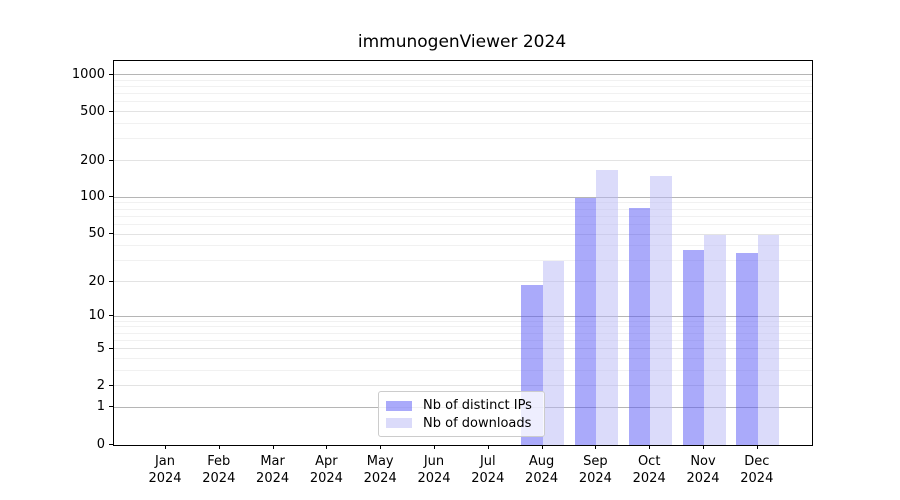 The height and width of the screenshot is (500, 900). What do you see at coordinates (88, 74) in the screenshot?
I see `y-tick-label: 1000` at bounding box center [88, 74].